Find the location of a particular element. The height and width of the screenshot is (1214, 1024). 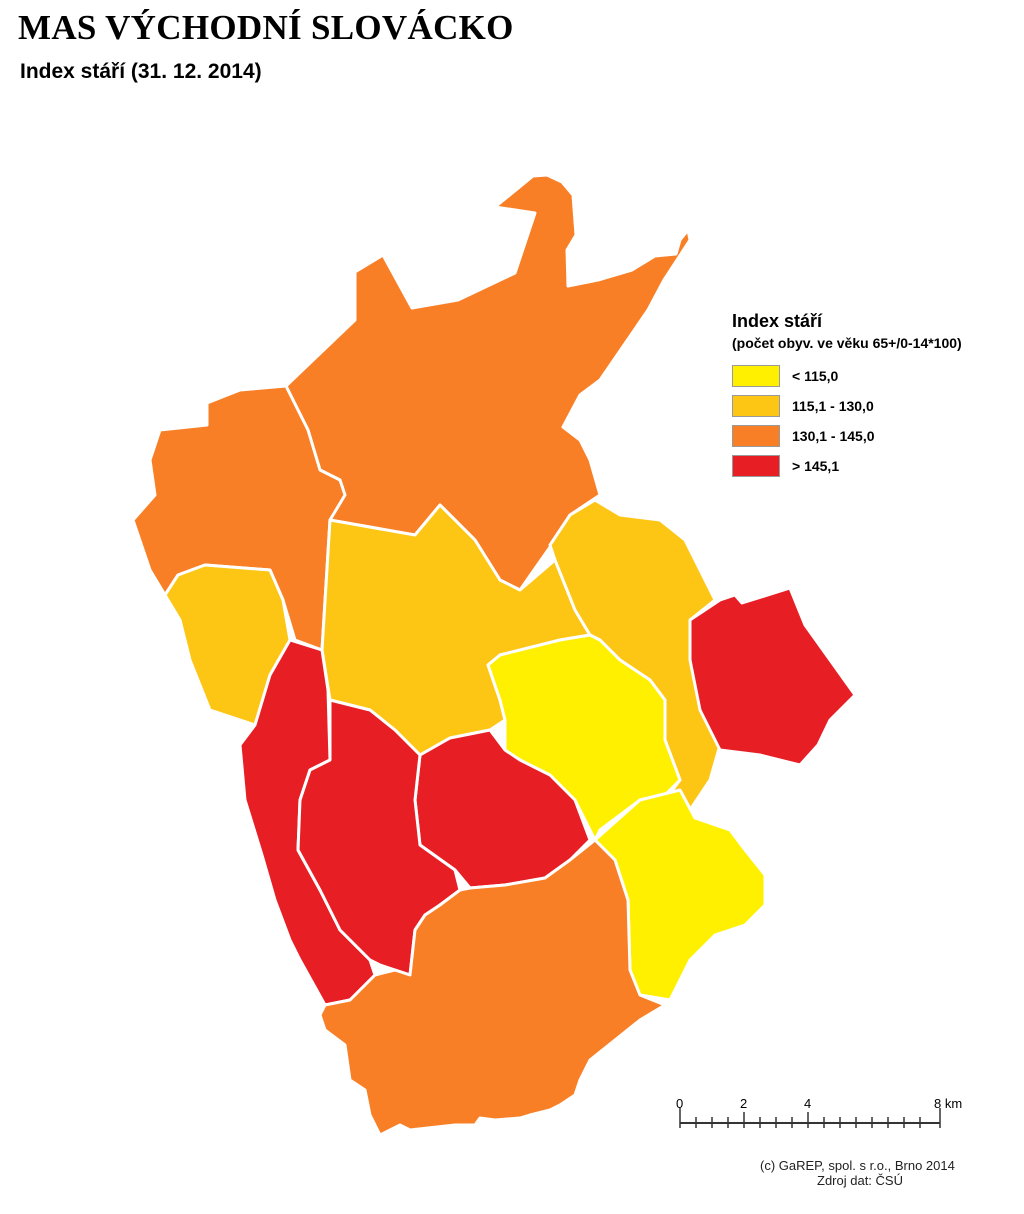

map-subtitle: Index stáří (31. 12. 2014) is located at coordinates (141, 71).